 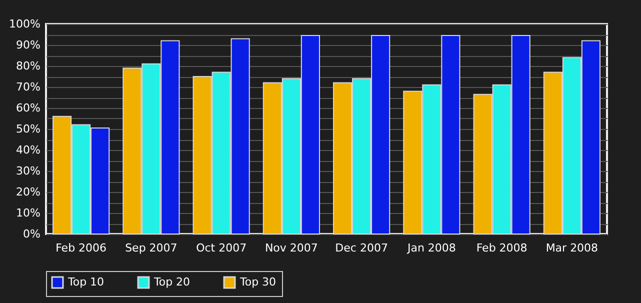 I want to click on y-tick-label: 100%, so click(x=24, y=24).